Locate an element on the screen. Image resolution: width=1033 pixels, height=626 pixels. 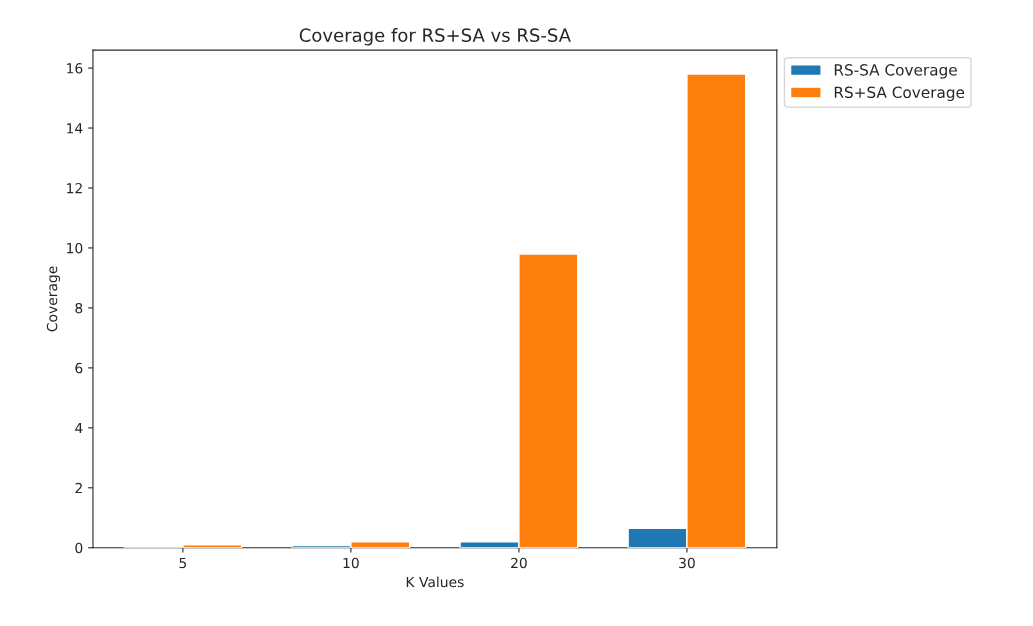
legend-label: RS+SA Coverage is located at coordinates (899, 94).